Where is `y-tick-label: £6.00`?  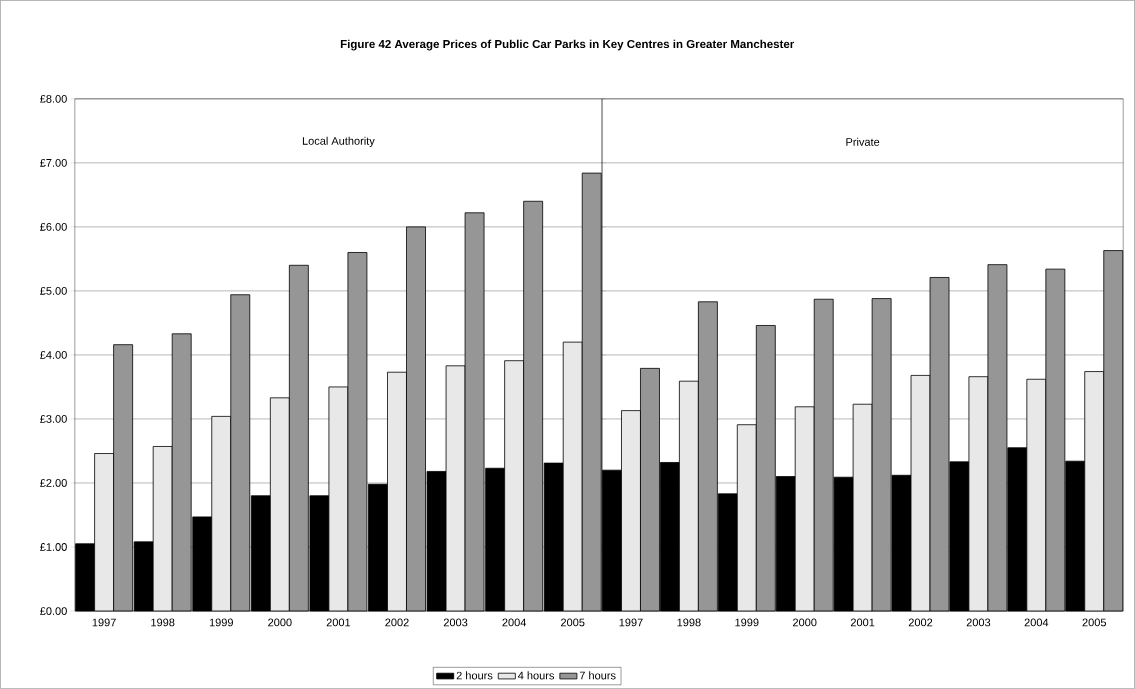 y-tick-label: £6.00 is located at coordinates (53, 227).